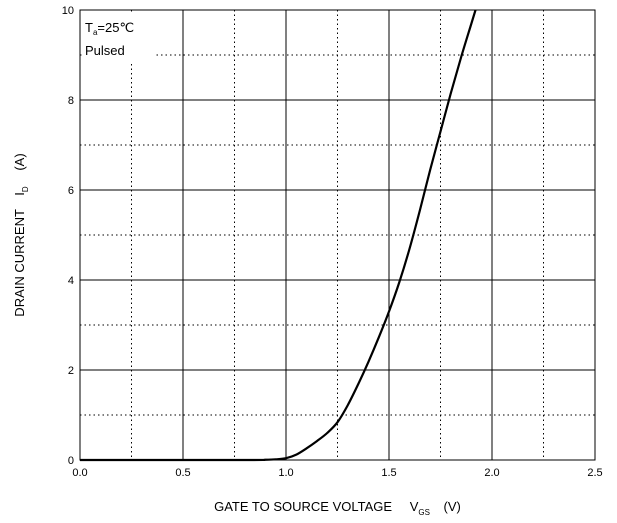 The height and width of the screenshot is (523, 617). I want to click on y-tick-label: 2, so click(71, 371).